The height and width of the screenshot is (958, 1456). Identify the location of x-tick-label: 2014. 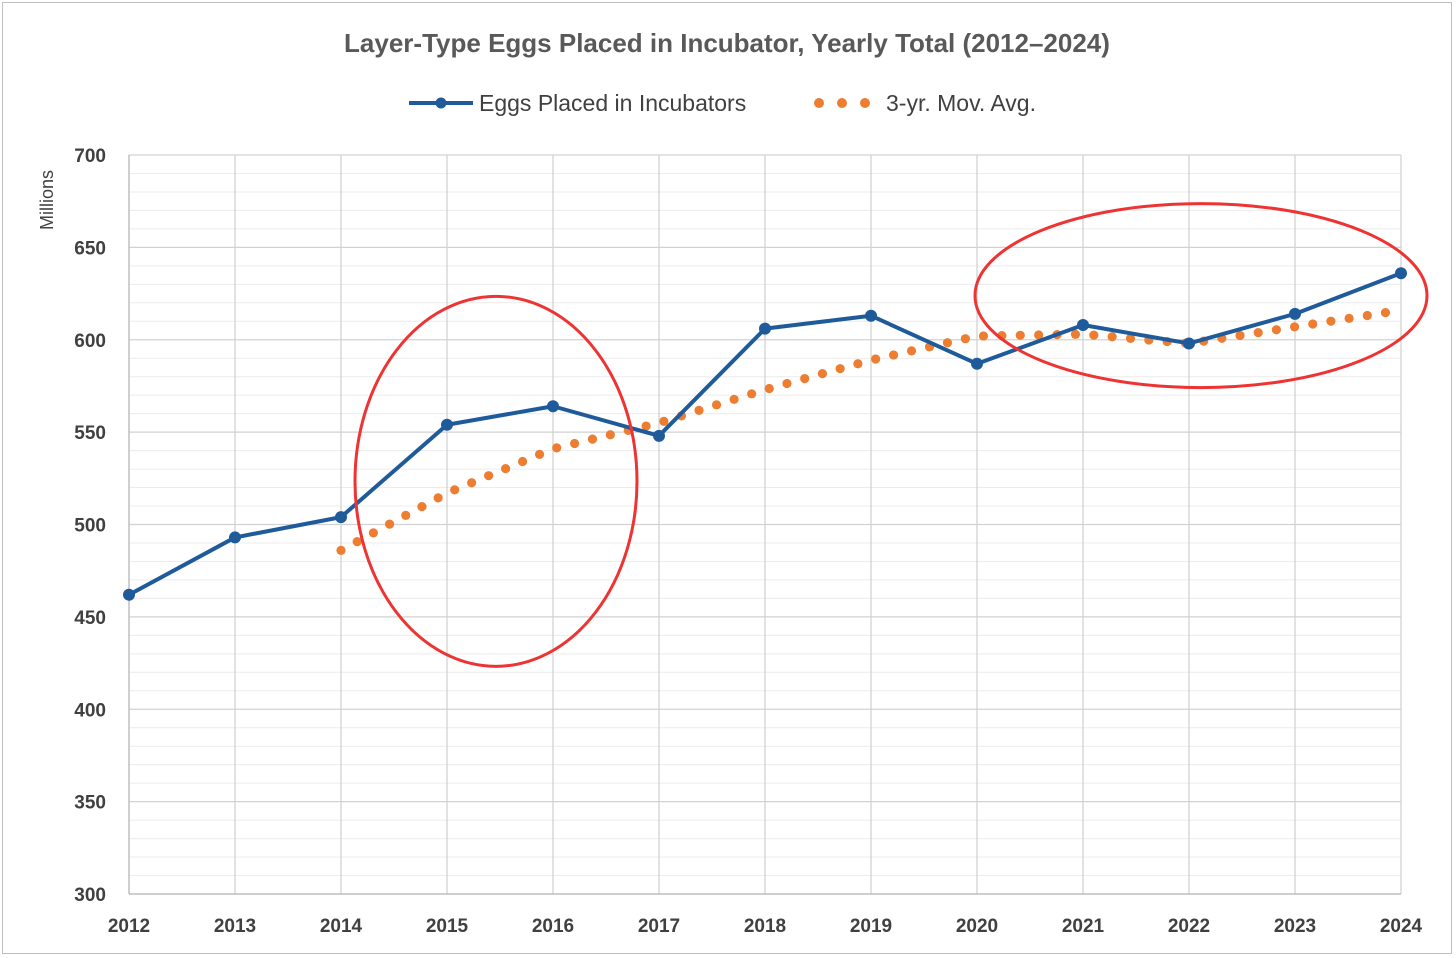
(341, 926).